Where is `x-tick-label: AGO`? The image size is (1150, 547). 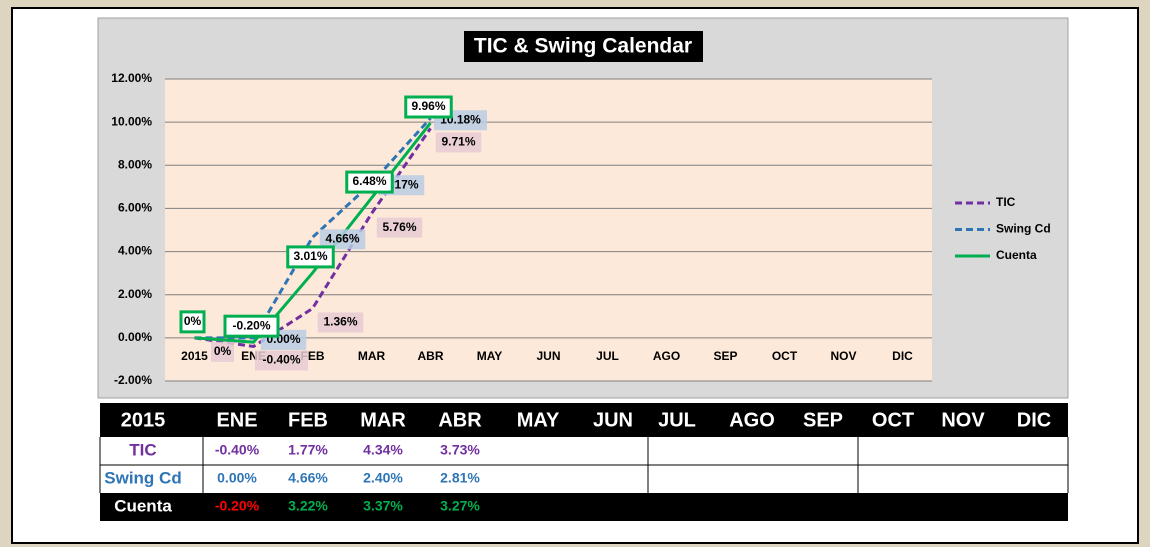 x-tick-label: AGO is located at coordinates (666, 356).